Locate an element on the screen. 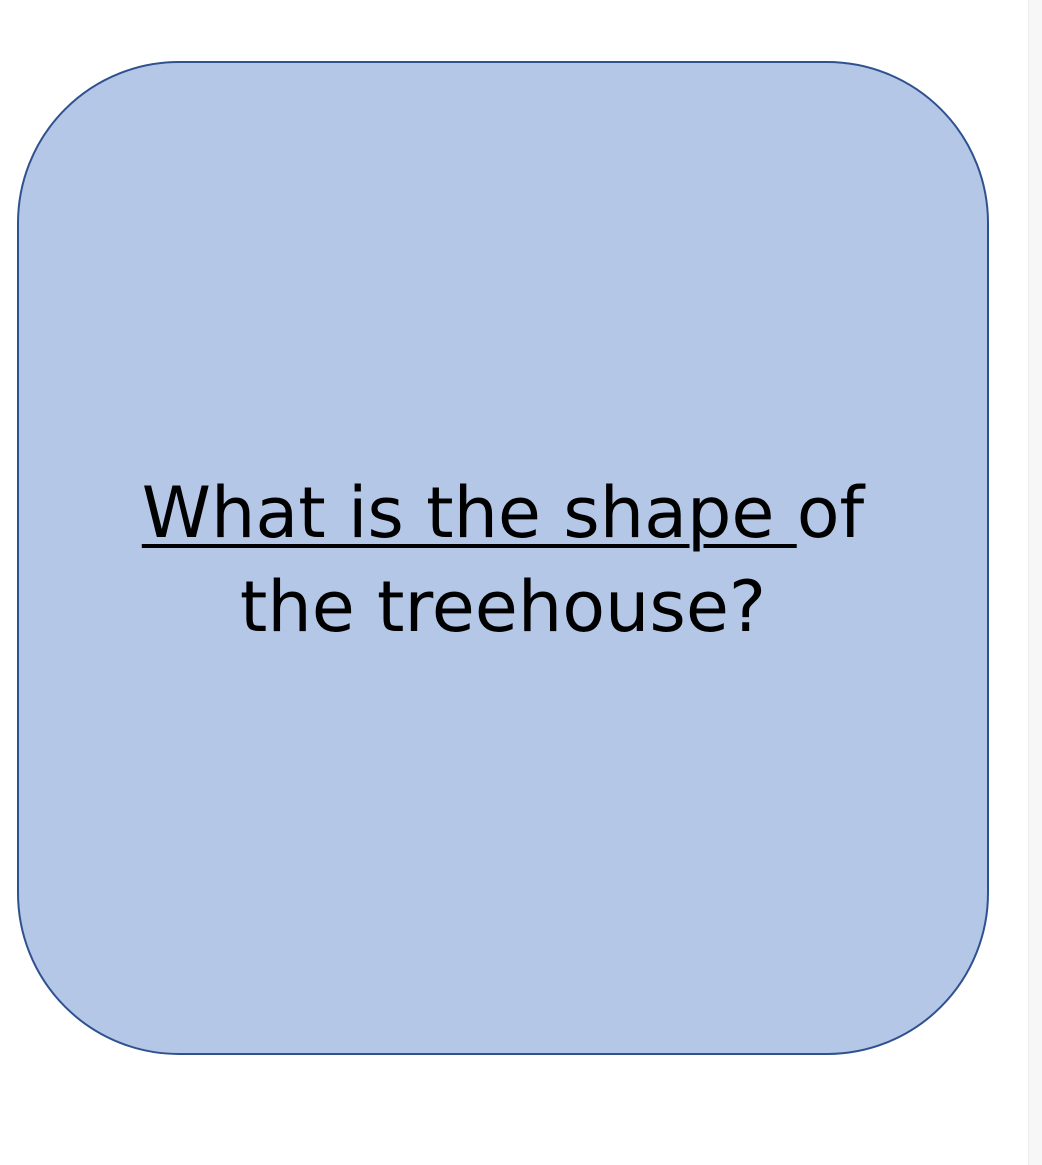  page-edge is located at coordinates (1035, 582).